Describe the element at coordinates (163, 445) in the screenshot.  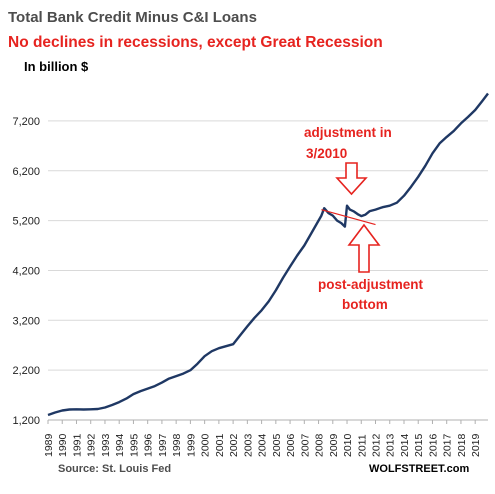
I see `x-tick-label: 1997` at that location.